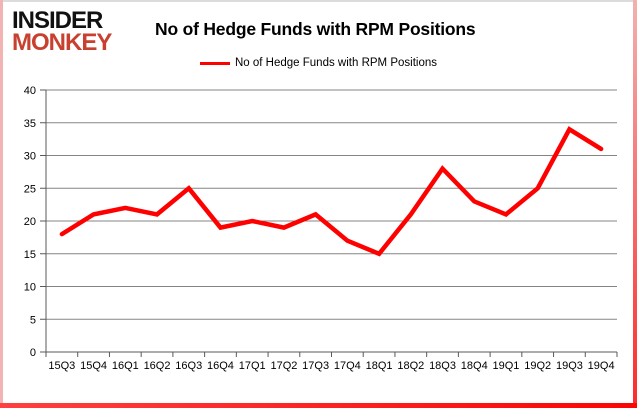 Image resolution: width=637 pixels, height=408 pixels. I want to click on legend-line-marker, so click(215, 63).